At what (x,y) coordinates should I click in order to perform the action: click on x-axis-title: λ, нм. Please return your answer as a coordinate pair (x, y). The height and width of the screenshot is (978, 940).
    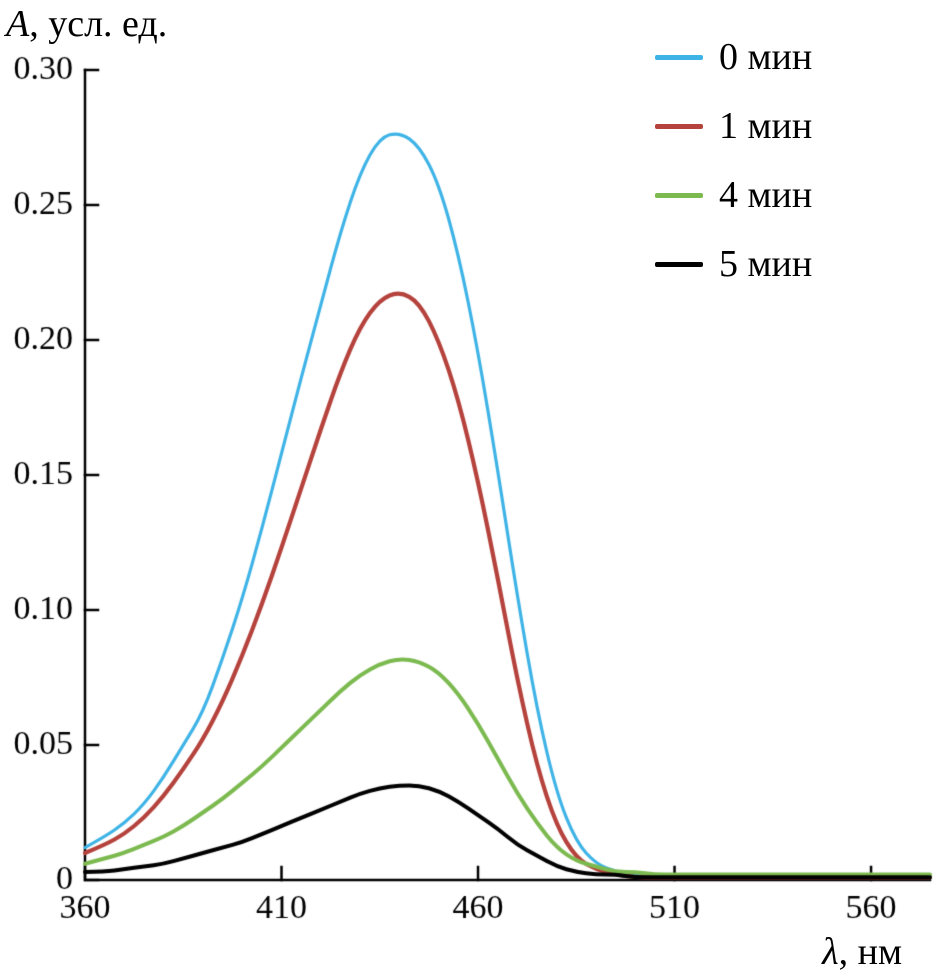
    Looking at the image, I should click on (862, 952).